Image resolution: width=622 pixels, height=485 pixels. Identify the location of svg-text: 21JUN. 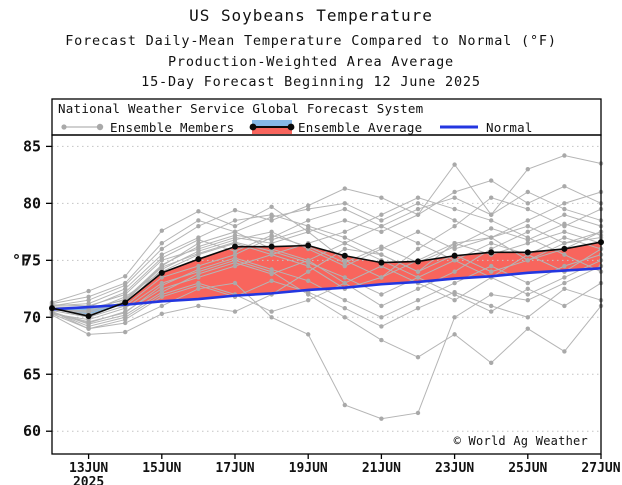
(381, 468).